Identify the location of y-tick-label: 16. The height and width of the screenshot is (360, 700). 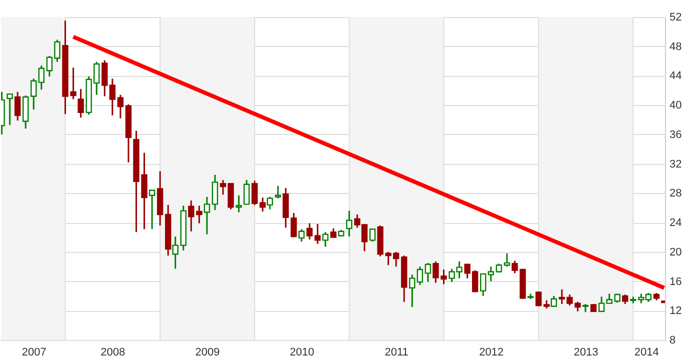
(676, 282).